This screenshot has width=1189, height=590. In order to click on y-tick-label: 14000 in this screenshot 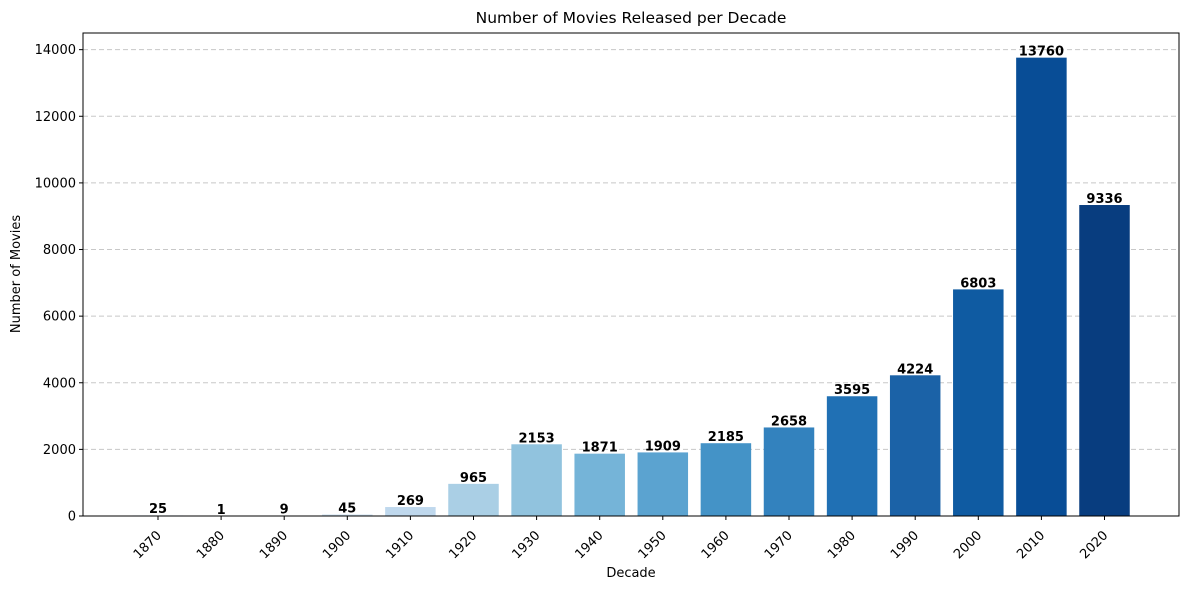, I will do `click(55, 50)`.